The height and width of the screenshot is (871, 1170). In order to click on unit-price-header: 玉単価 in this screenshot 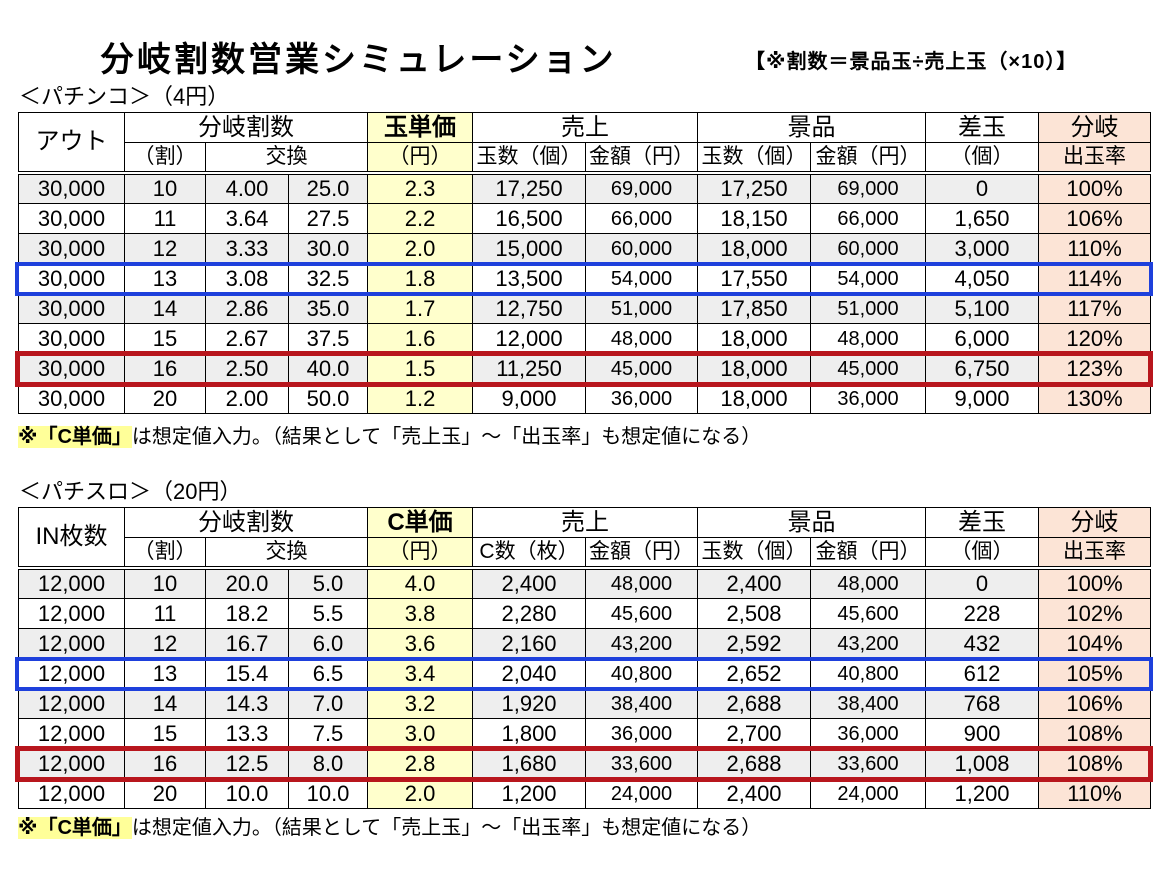, I will do `click(420, 127)`.